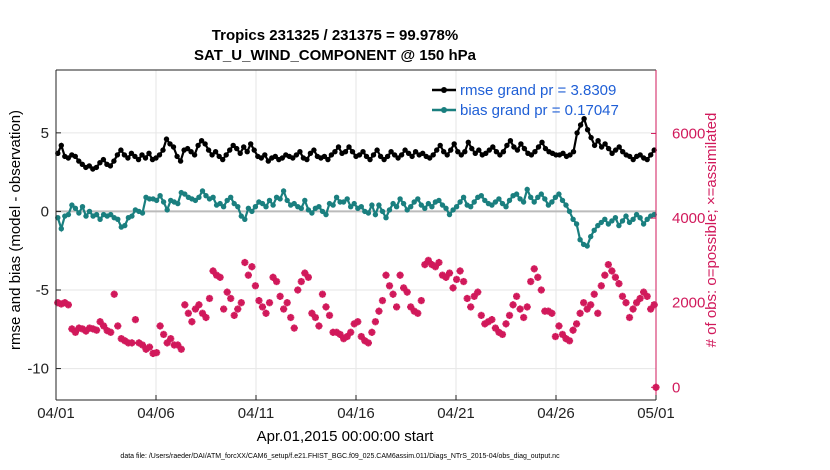 Image resolution: width=830 pixels, height=470 pixels. What do you see at coordinates (45, 133) in the screenshot?
I see `y-tick-label-left: 5` at bounding box center [45, 133].